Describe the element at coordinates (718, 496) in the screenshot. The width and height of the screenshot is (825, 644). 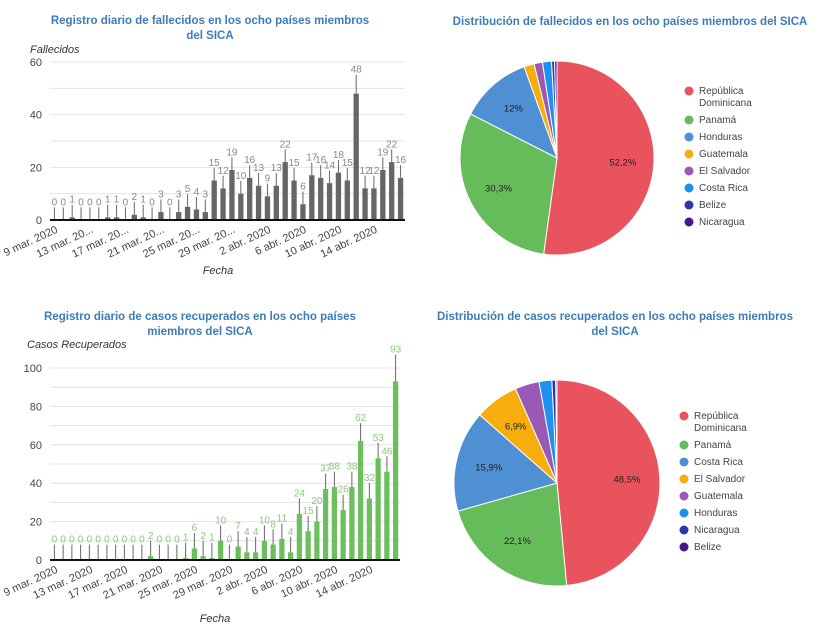
I see `legend-label: Guatemala` at that location.